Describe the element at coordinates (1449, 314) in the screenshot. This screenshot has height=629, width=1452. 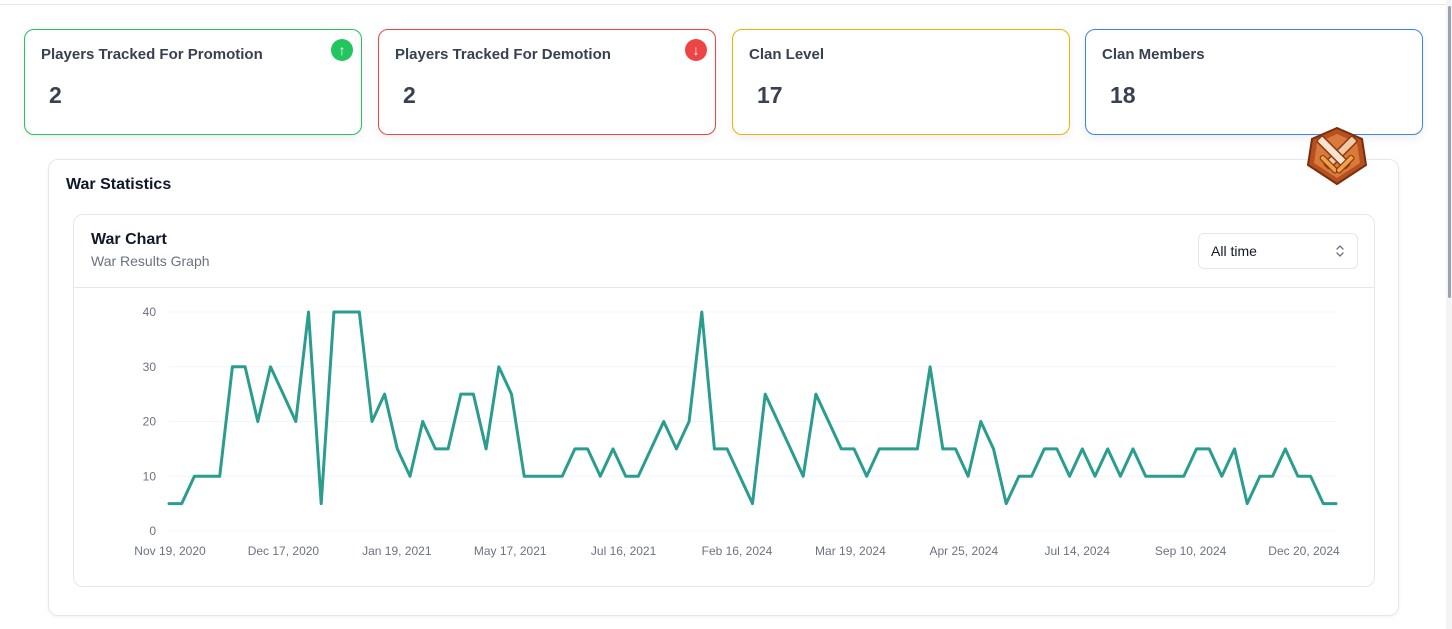
I see `page-scrollbar` at that location.